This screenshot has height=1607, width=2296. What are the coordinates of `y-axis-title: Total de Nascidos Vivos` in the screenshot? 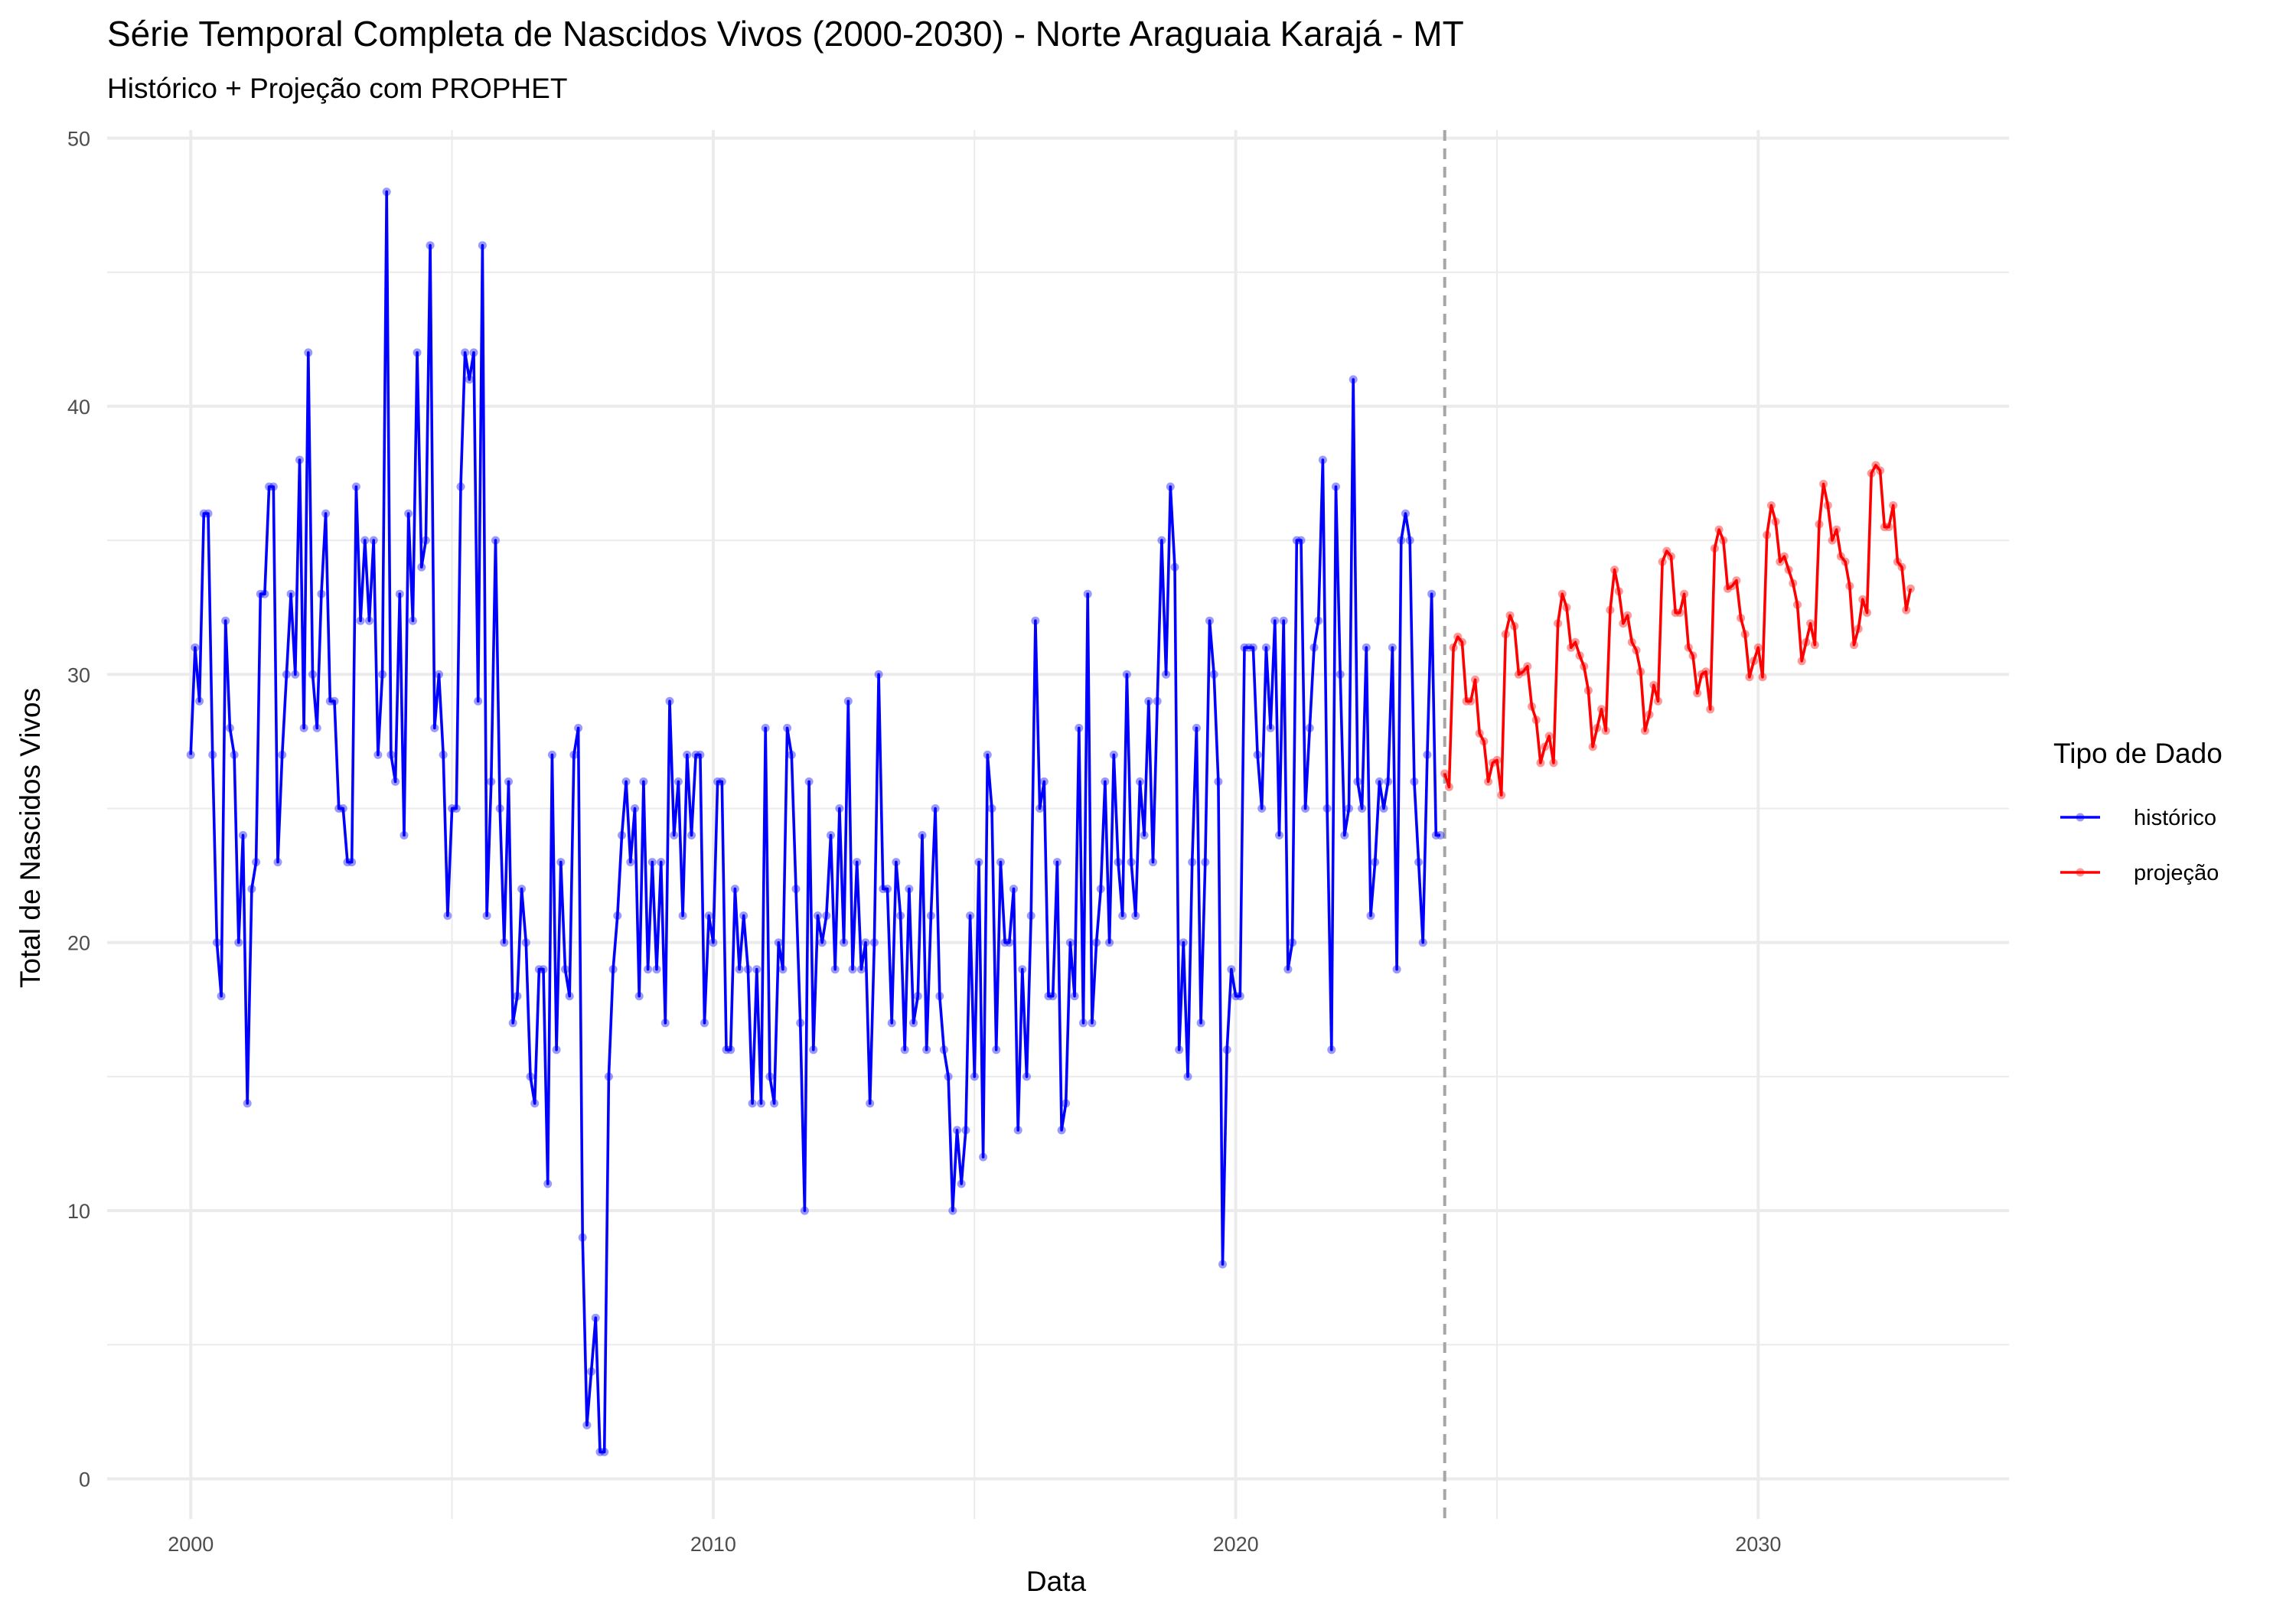 It's located at (30, 838).